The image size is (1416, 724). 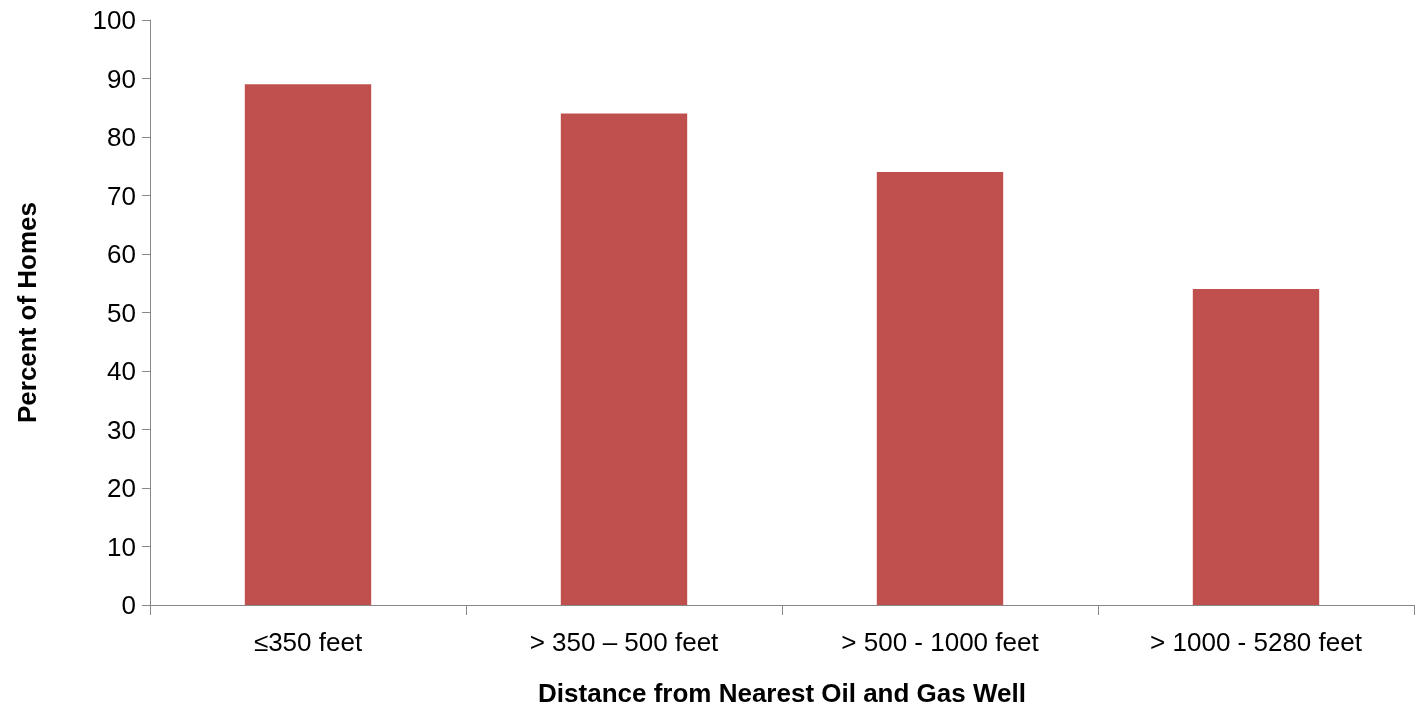 I want to click on x-tick-label: ≤350 feet, so click(x=308, y=642).